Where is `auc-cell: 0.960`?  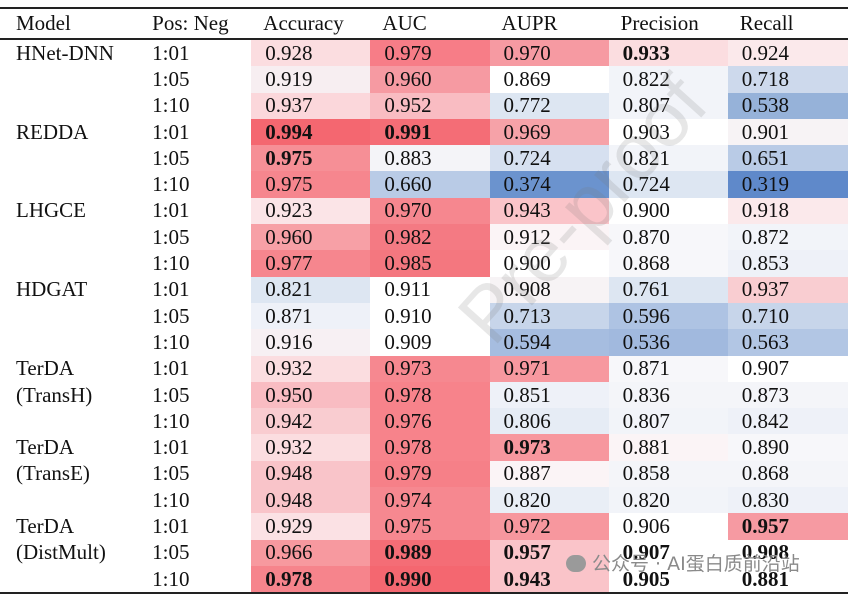 auc-cell: 0.960 is located at coordinates (430, 79).